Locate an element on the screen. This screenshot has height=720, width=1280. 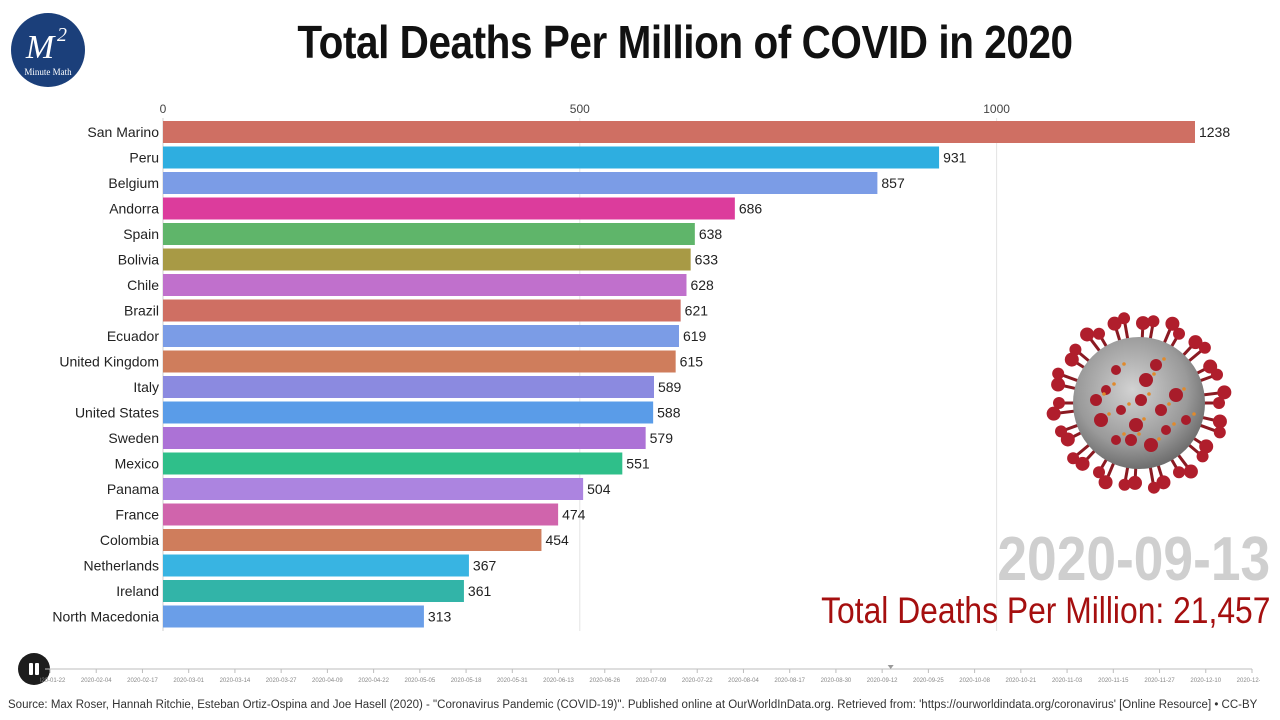
value-label: 931 is located at coordinates (955, 158).